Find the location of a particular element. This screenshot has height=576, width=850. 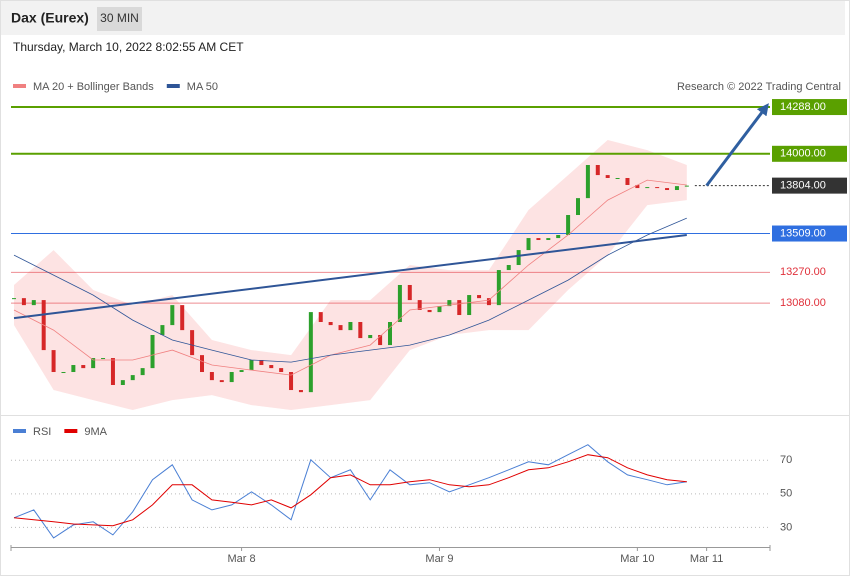

credit: Research © 2022 Trading Central is located at coordinates (759, 87).